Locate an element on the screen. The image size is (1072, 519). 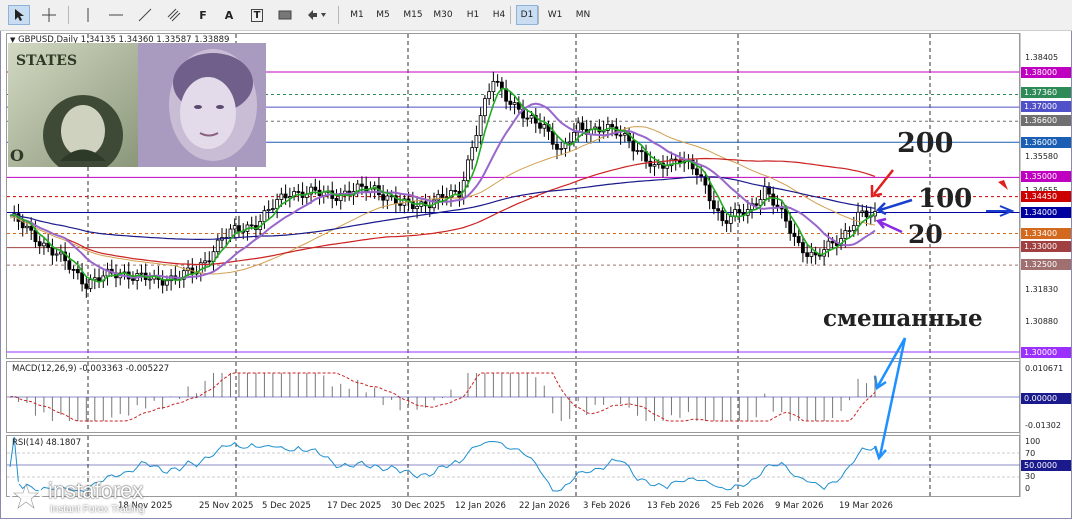
timeframe-h1: H1 is located at coordinates (473, 15).